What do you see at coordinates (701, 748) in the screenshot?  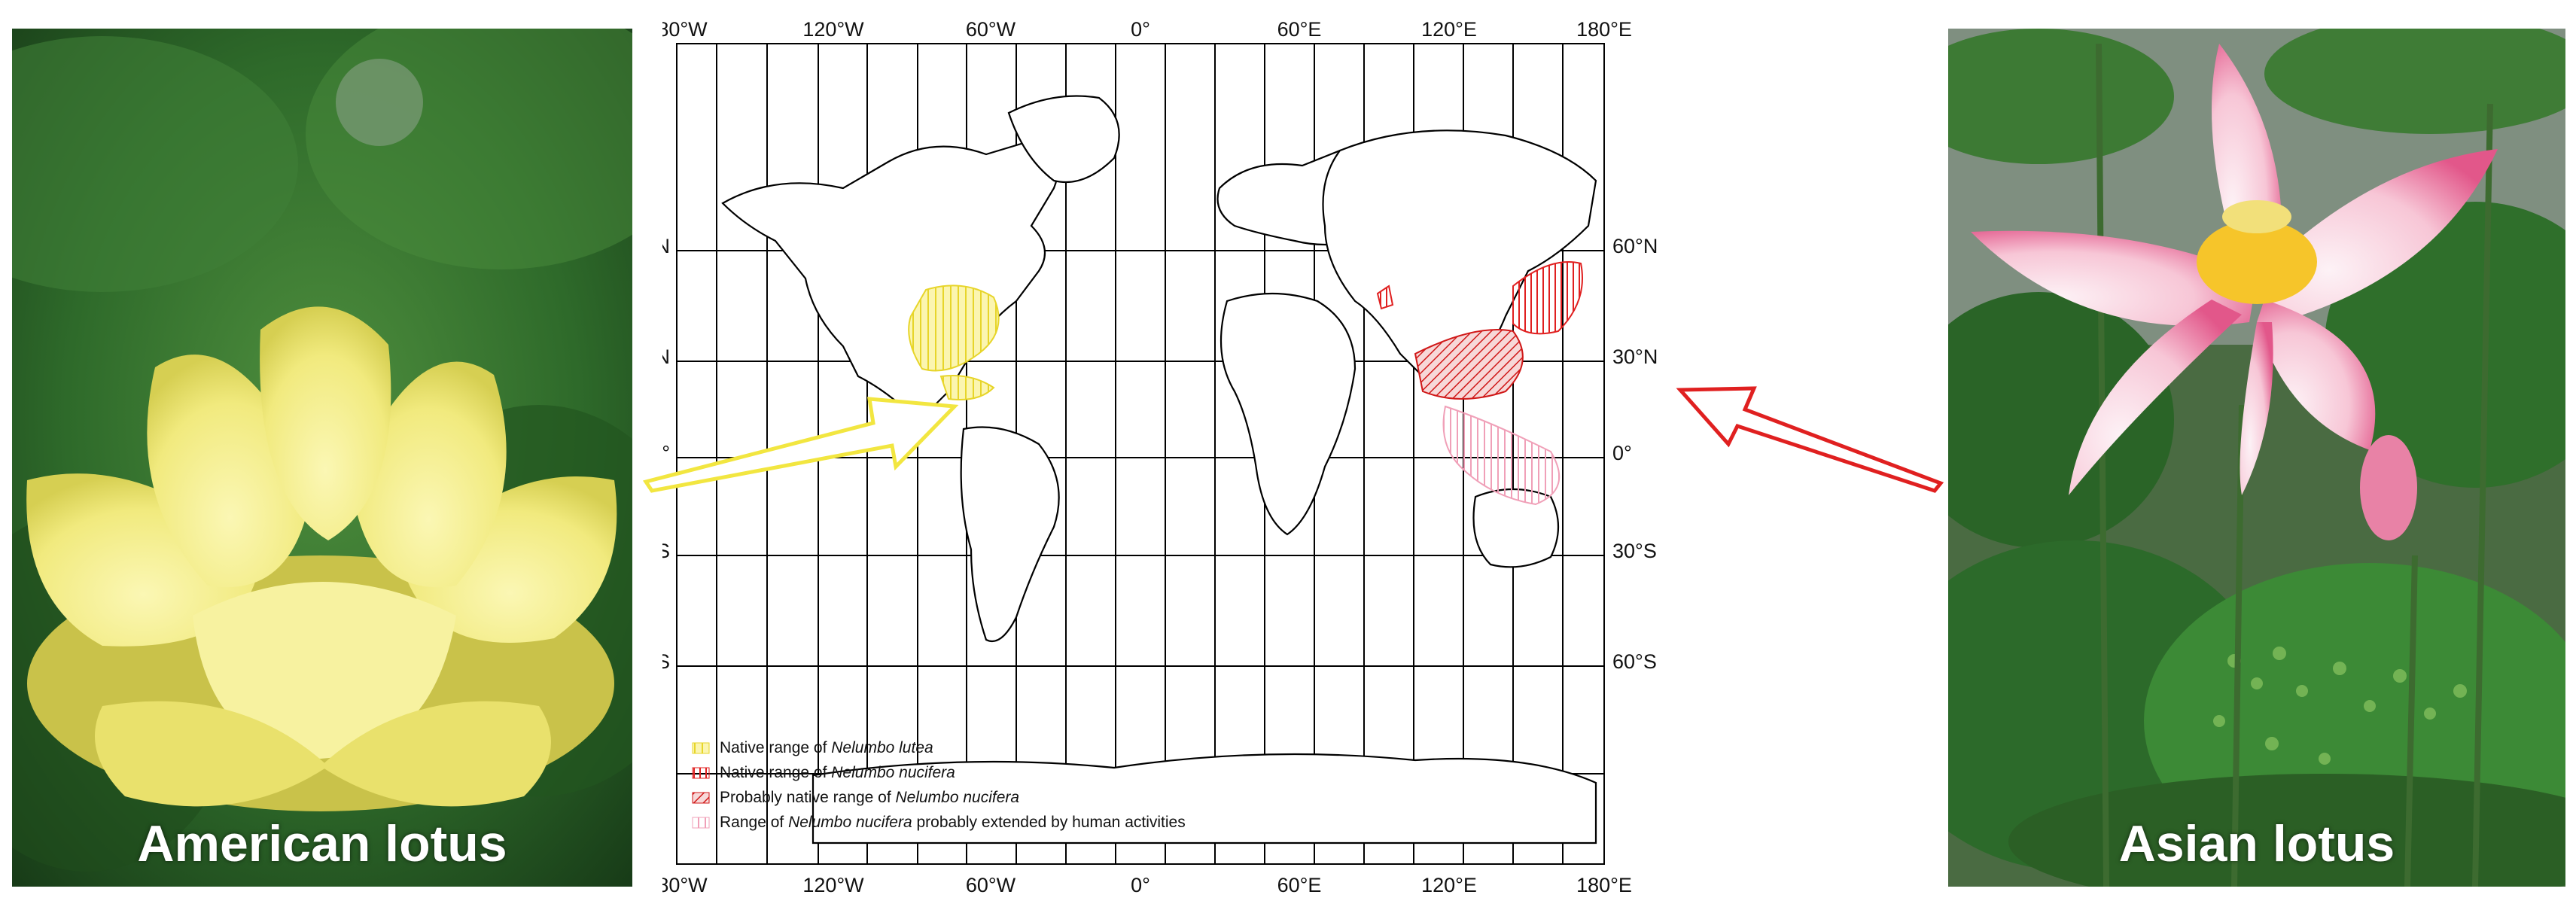 I see `legend-swatch-lutea` at bounding box center [701, 748].